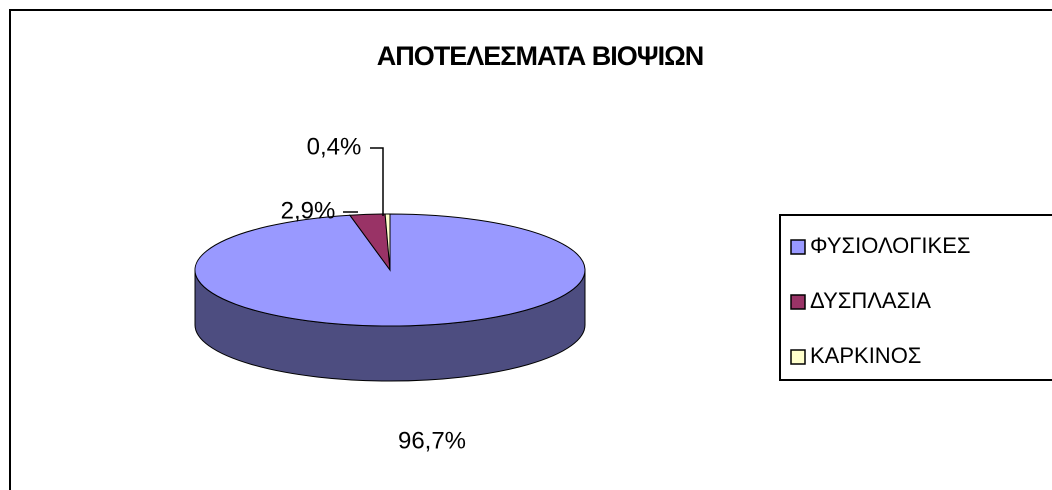 This screenshot has height=490, width=1052. I want to click on data-label: 96,7%, so click(432, 440).